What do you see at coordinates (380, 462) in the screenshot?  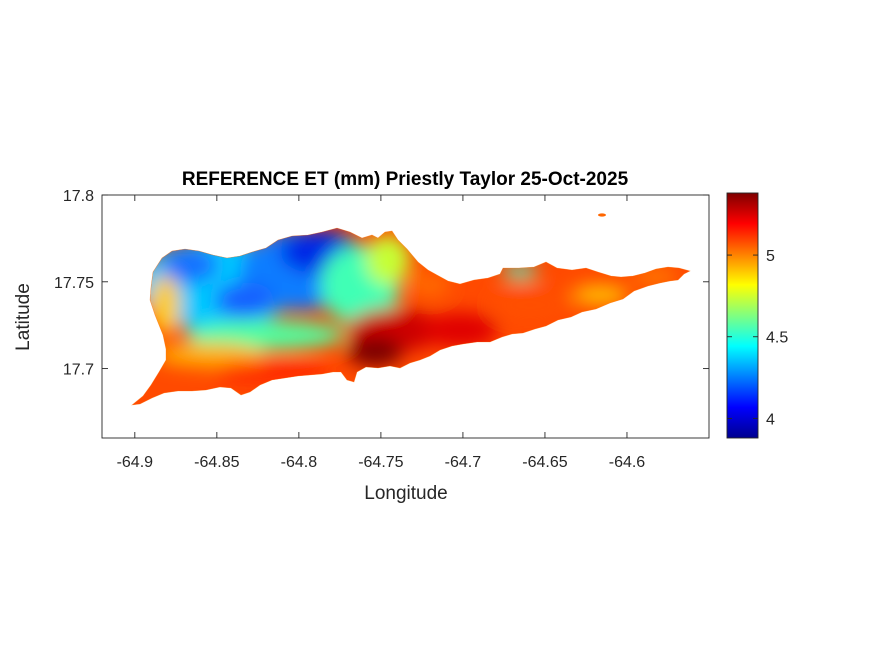 I see `x-tick-label: -64.75` at bounding box center [380, 462].